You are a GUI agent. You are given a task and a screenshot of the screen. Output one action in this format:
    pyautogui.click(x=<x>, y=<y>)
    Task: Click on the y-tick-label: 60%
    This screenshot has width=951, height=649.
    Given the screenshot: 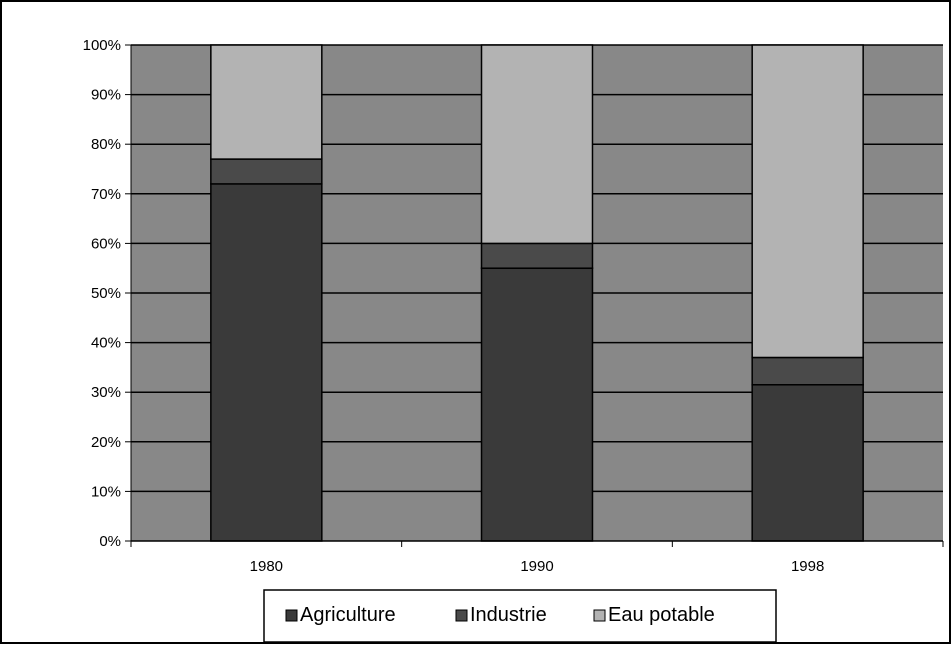 What is the action you would take?
    pyautogui.click(x=106, y=243)
    